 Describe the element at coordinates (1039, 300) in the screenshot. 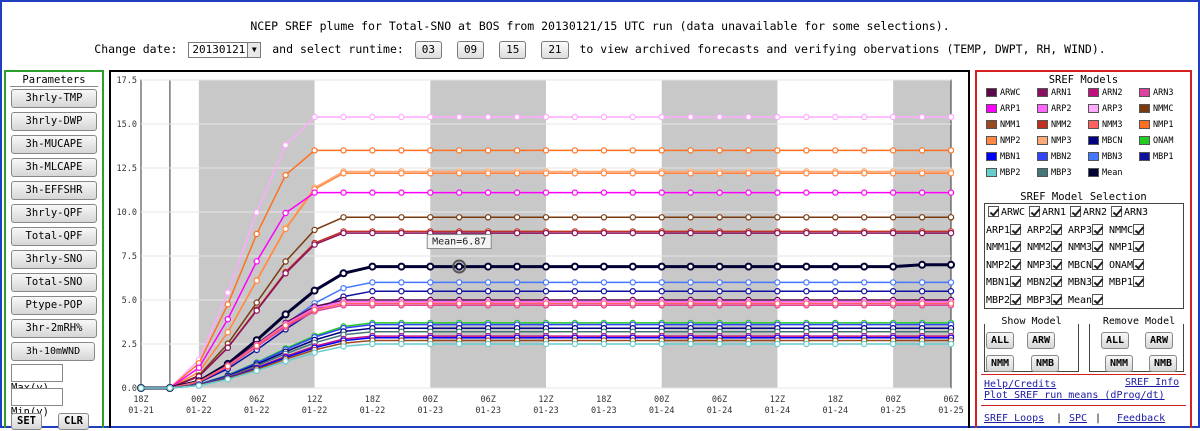

I see `selection-label: MBP3` at that location.